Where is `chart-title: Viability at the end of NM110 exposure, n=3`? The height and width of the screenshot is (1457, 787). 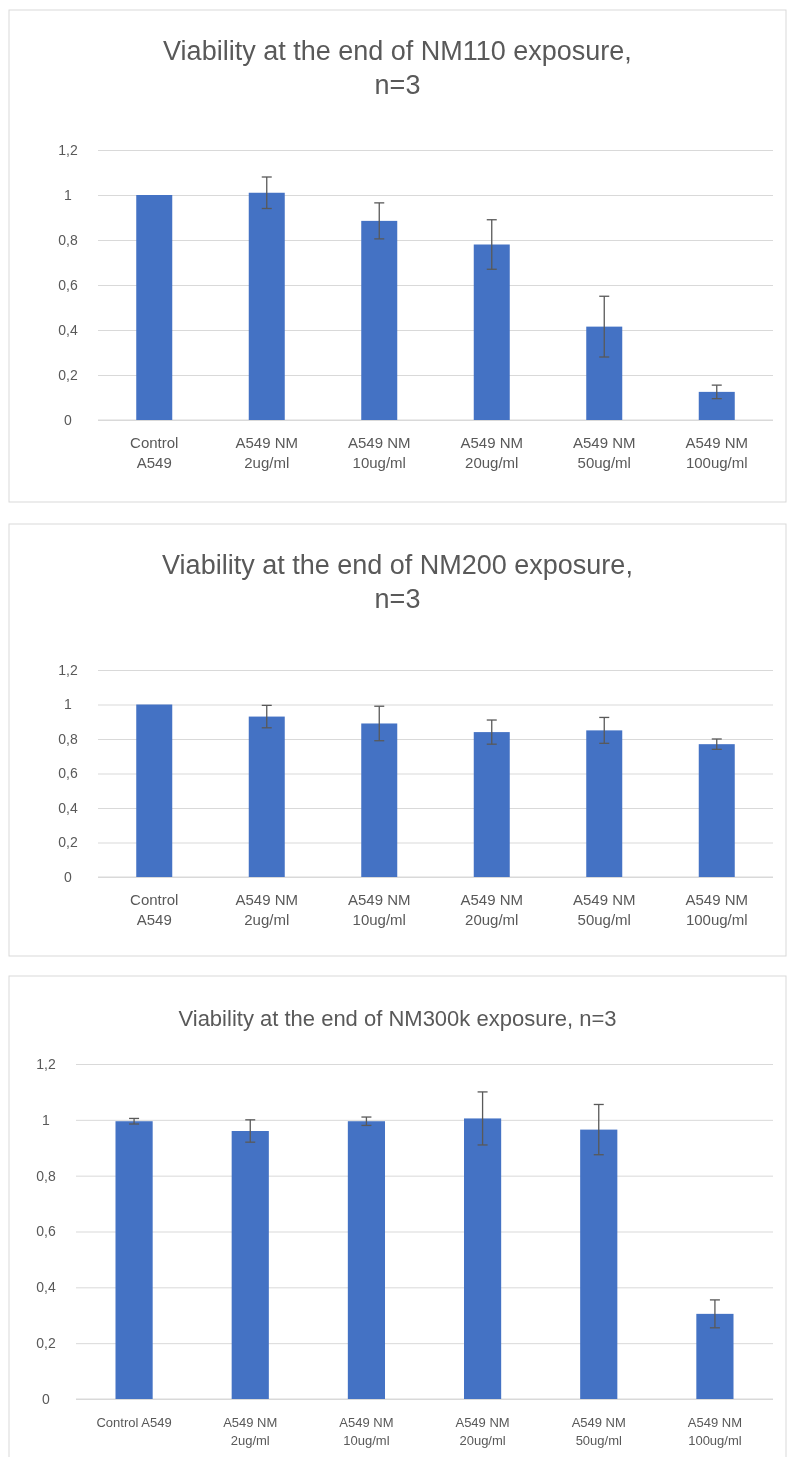
chart-title: Viability at the end of NM110 exposure, n=3 is located at coordinates (397, 68).